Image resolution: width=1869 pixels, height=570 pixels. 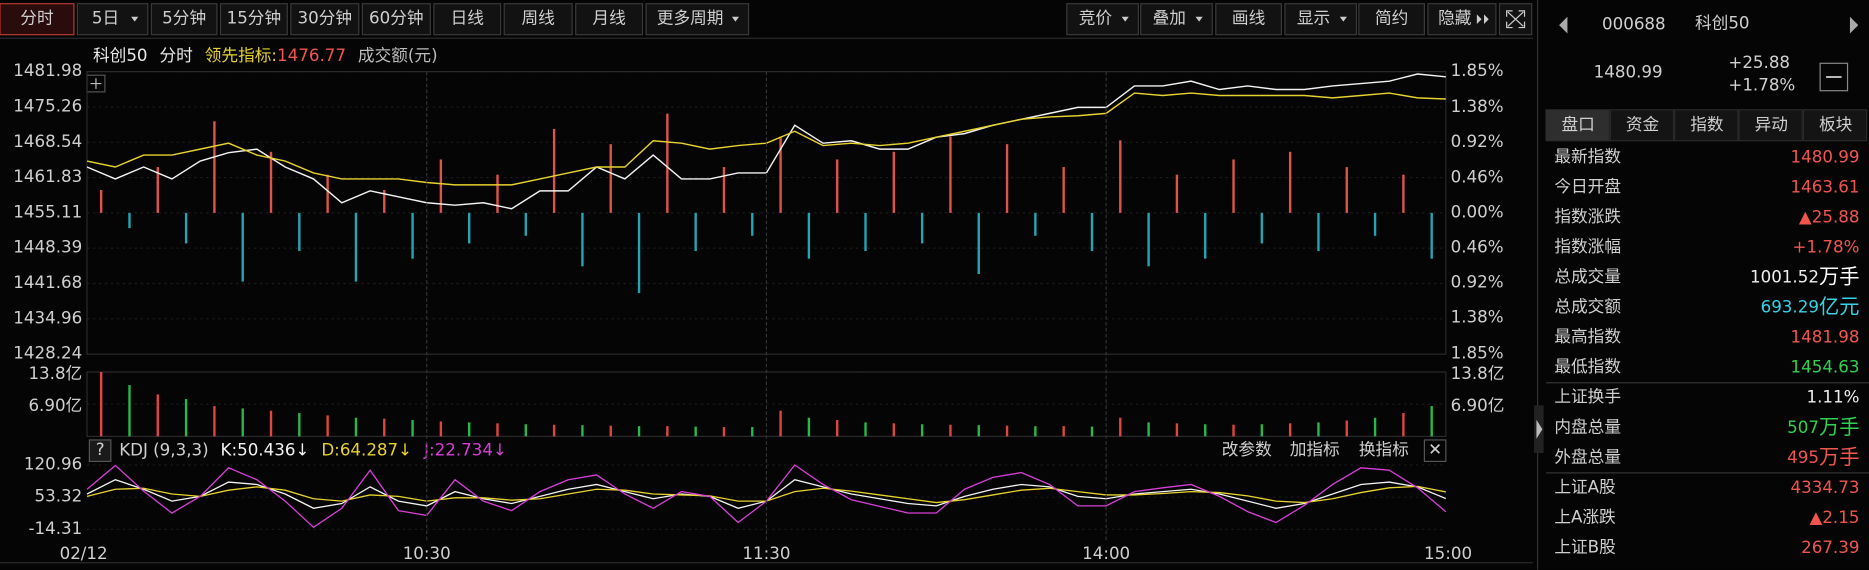 I want to click on y2-tick-label: 1.38%, so click(x=1477, y=317).